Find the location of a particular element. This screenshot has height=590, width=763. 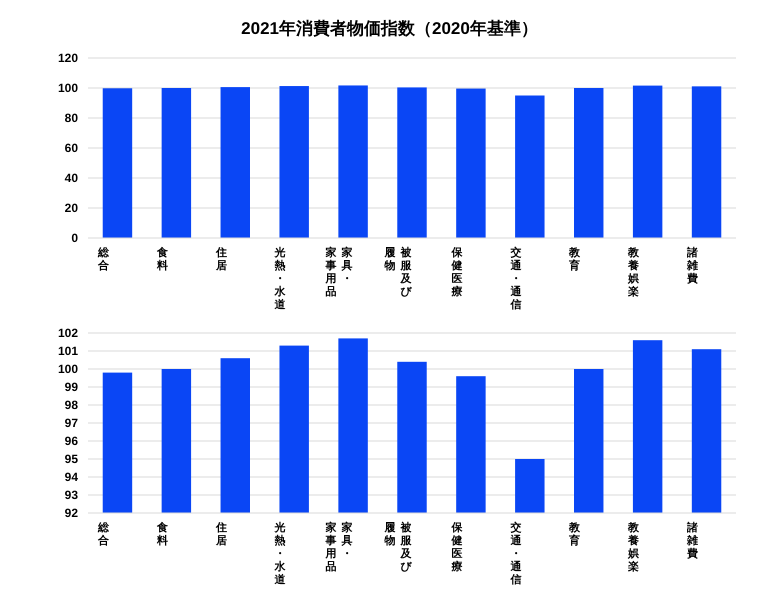

y-tick-label: 101 is located at coordinates (68, 351).